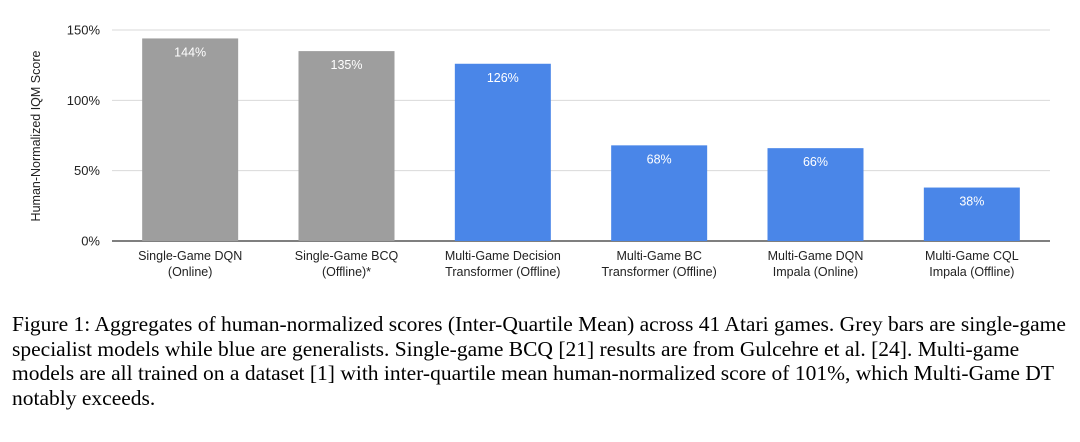 The height and width of the screenshot is (442, 1080). I want to click on x-tick-label: (Offline)*, so click(346, 272).